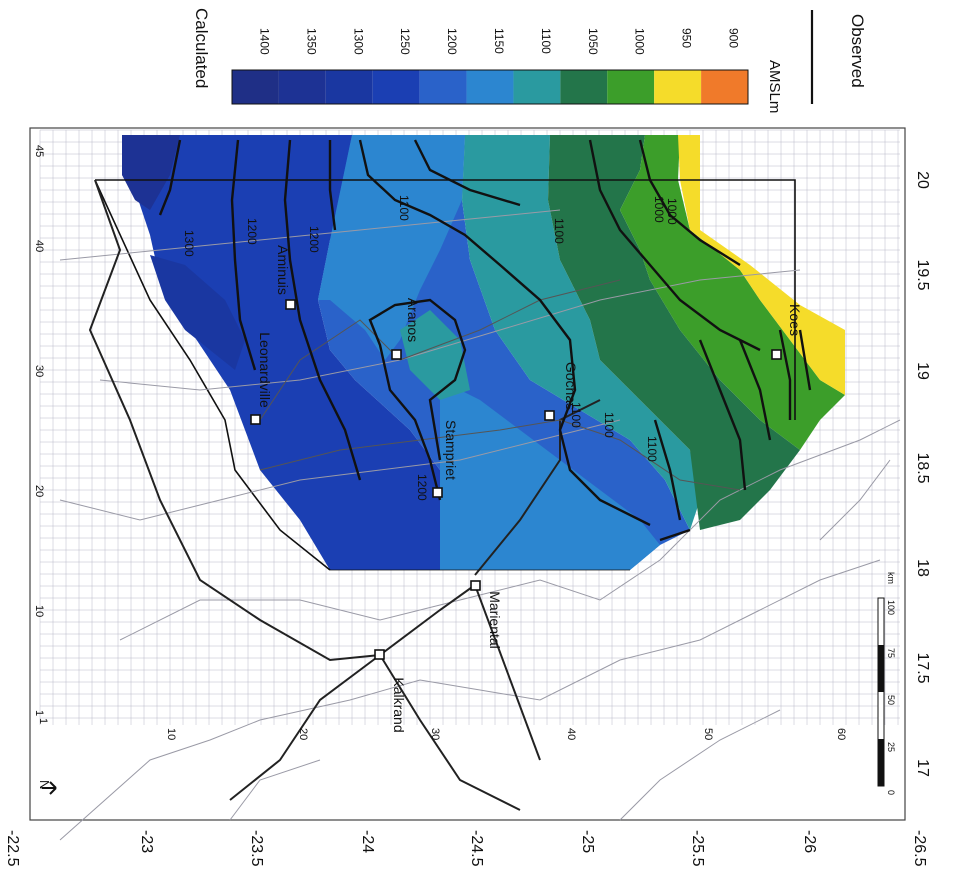 Image resolution: width=955 pixels, height=880 pixels. Describe the element at coordinates (358, 41) in the screenshot. I see `legend-class-label: 1300` at that location.